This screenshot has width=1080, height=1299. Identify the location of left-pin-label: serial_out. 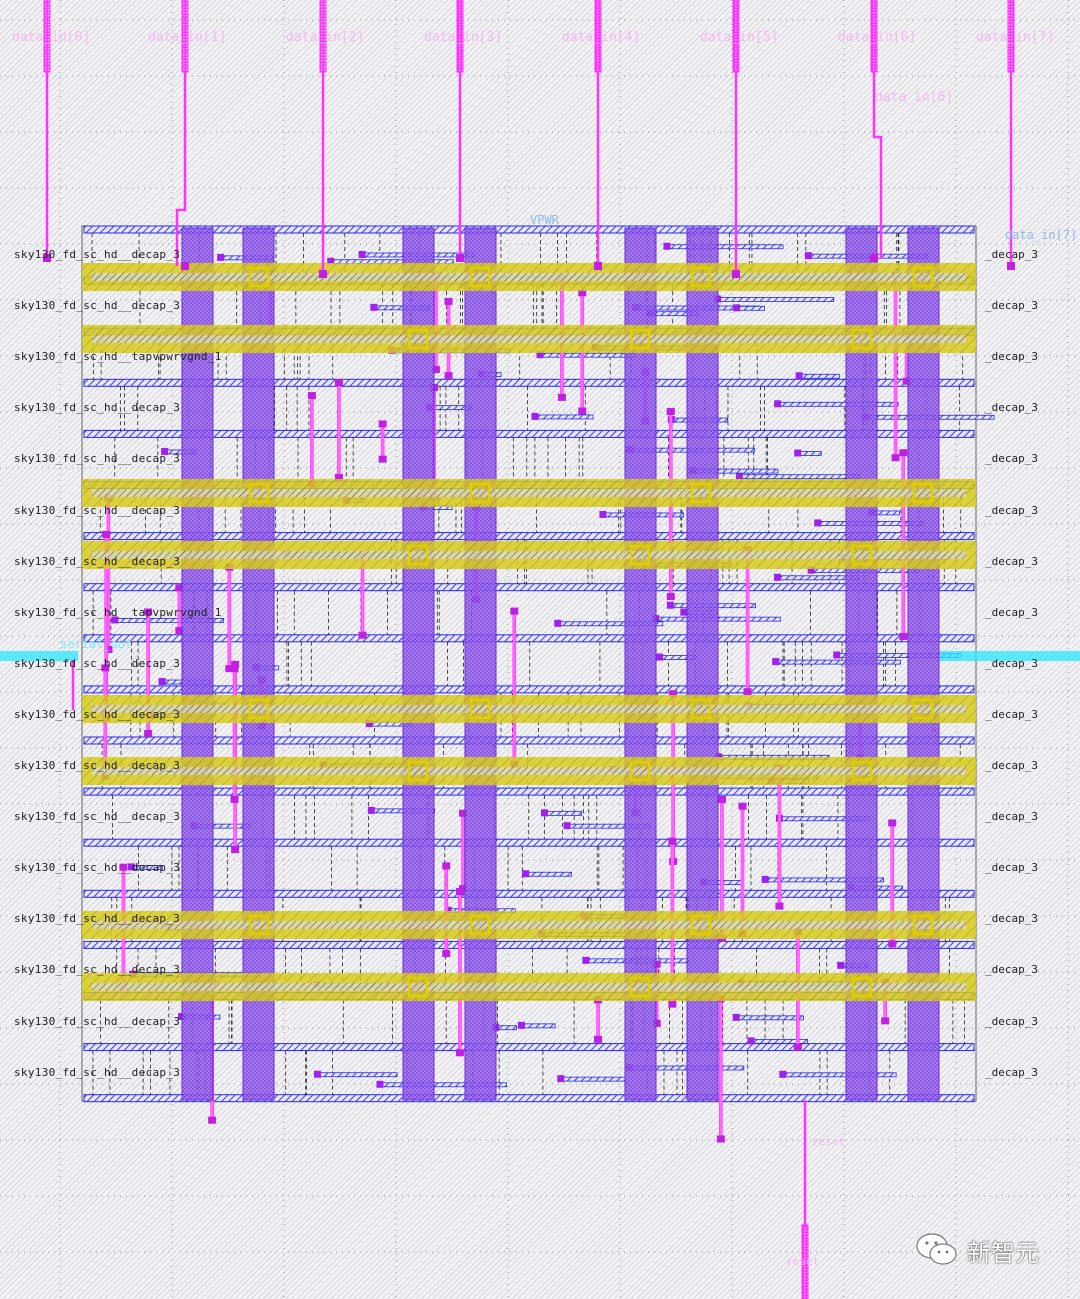
(96, 644).